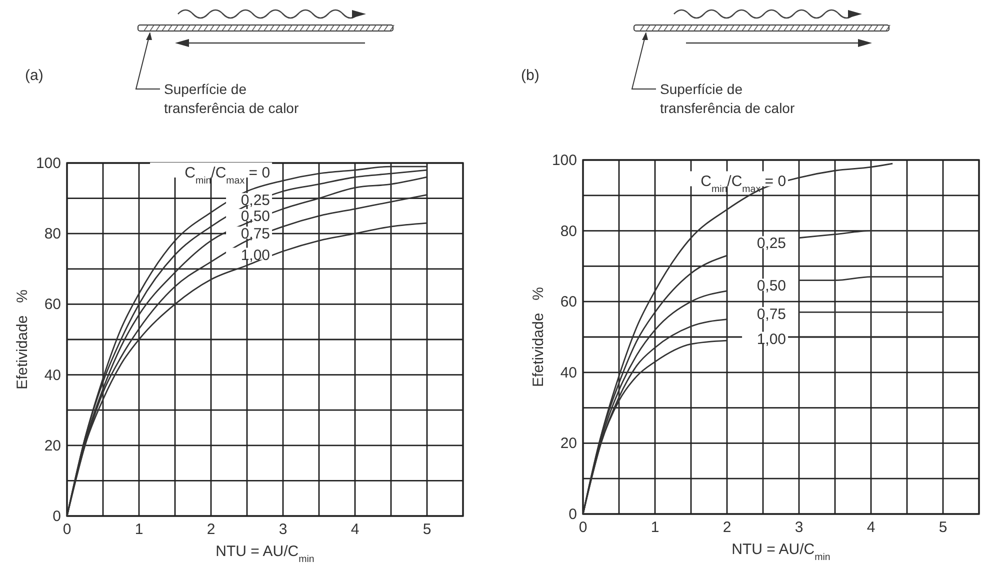  What do you see at coordinates (227, 175) in the screenshot?
I see `series-label: C$_{min}$/C$_{max}$ = 0` at bounding box center [227, 175].